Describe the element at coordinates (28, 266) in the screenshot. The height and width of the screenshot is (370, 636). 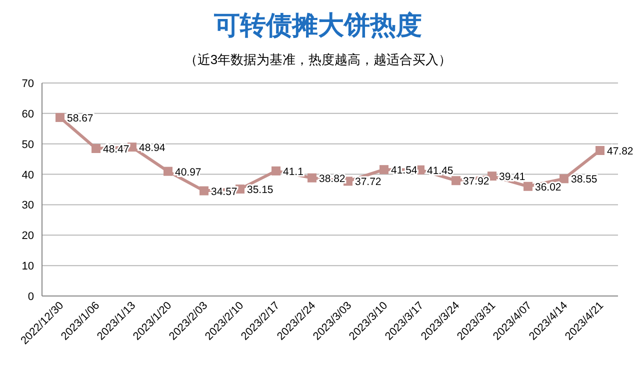
I see `y-tick-label: 10` at that location.